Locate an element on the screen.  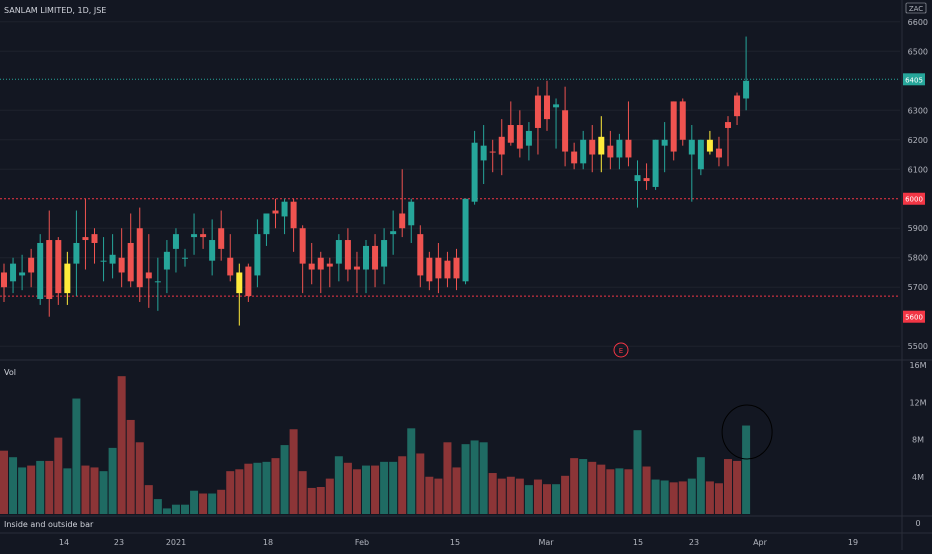
annotation-circle is located at coordinates (747, 432).